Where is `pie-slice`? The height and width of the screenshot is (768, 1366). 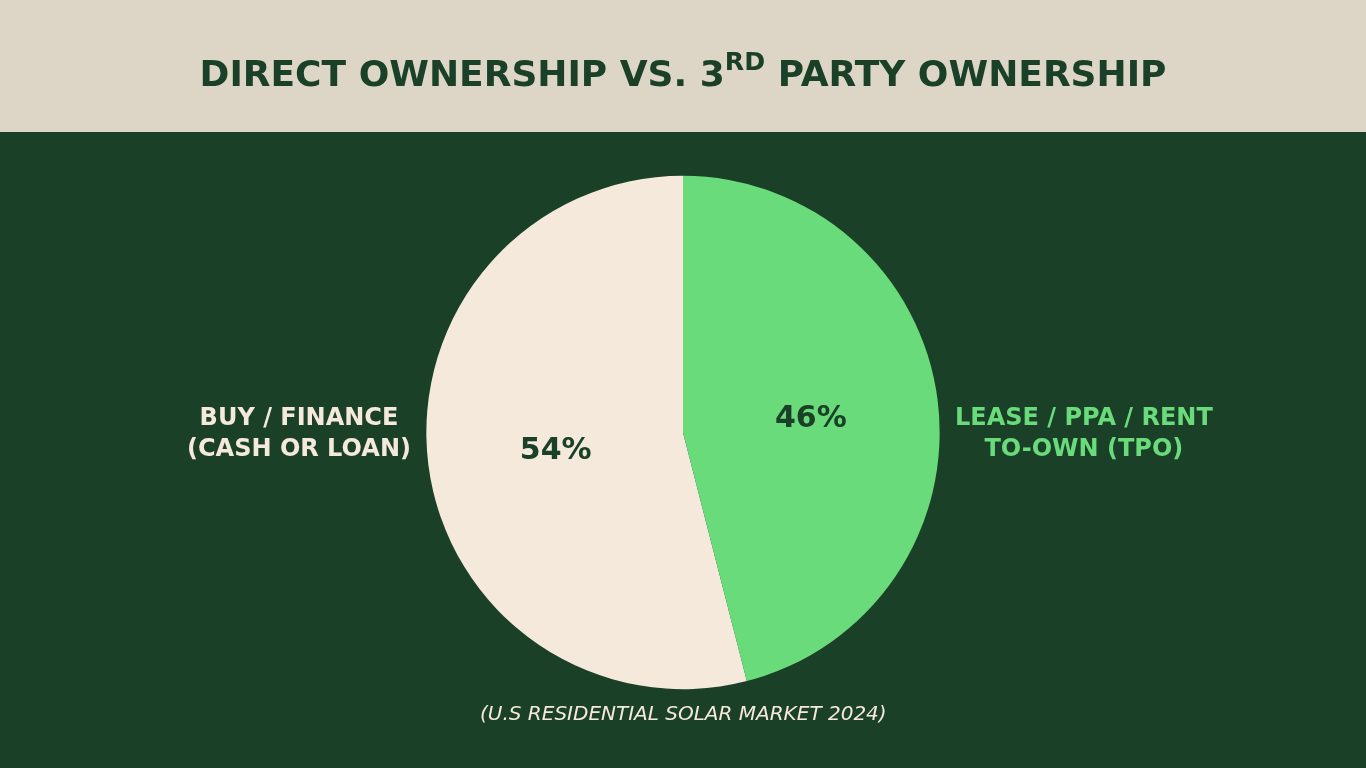
pie-slice is located at coordinates (811, 428).